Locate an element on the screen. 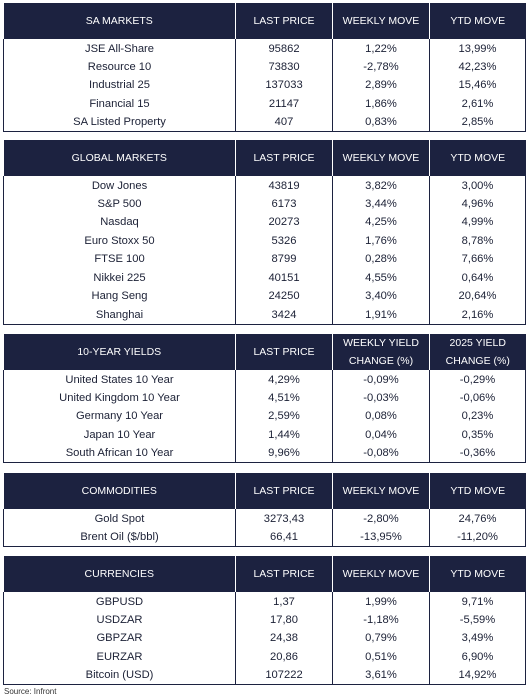  name-cell: USDZAR is located at coordinates (119, 619).